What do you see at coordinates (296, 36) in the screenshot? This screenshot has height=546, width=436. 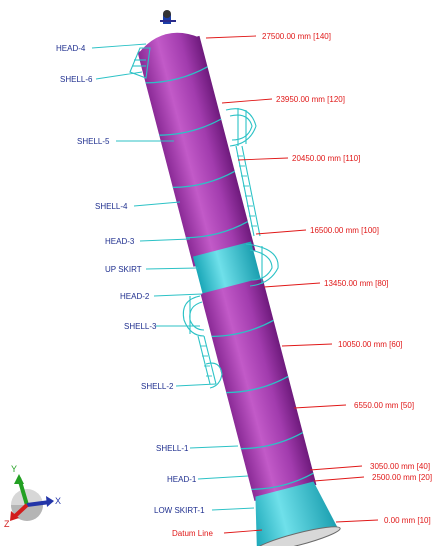 I see `elevation-140: 27500.00 mm [140]` at bounding box center [296, 36].